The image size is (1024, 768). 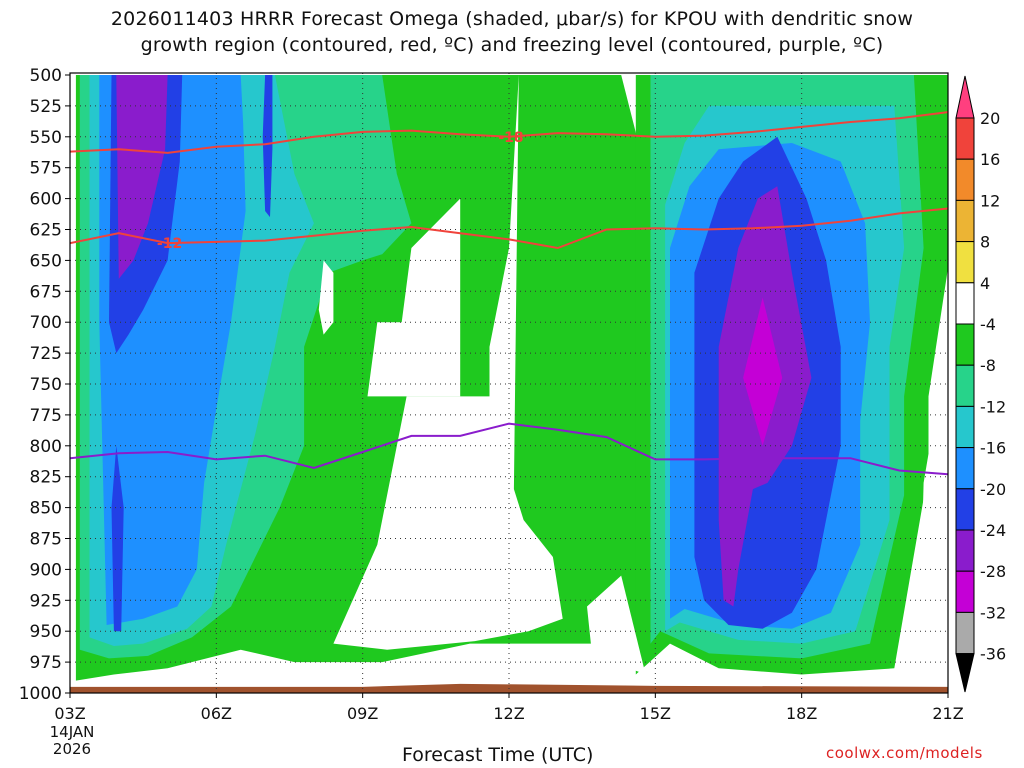 What do you see at coordinates (993, 654) in the screenshot?
I see `colorbar-label-13: -36` at bounding box center [993, 654].